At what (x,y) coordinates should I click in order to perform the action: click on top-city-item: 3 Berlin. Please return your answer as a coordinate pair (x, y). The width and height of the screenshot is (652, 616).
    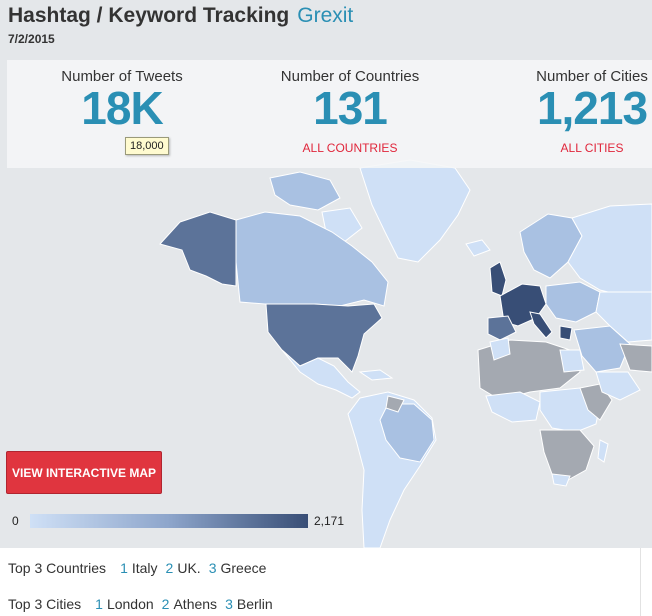
    Looking at the image, I should click on (249, 604).